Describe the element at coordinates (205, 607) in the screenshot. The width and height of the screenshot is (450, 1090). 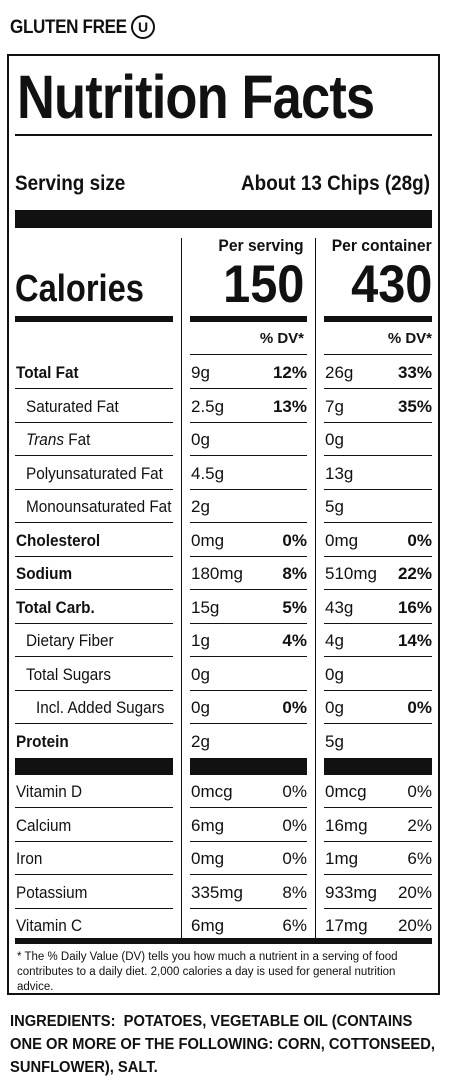
I see `serving-amount: 15g` at that location.